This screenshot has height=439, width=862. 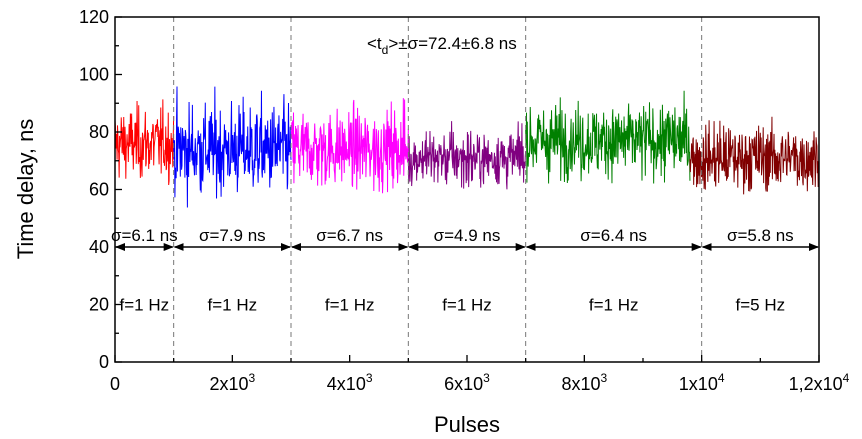 What do you see at coordinates (613, 235) in the screenshot?
I see `sigma-label: σ=6.4 ns` at bounding box center [613, 235].